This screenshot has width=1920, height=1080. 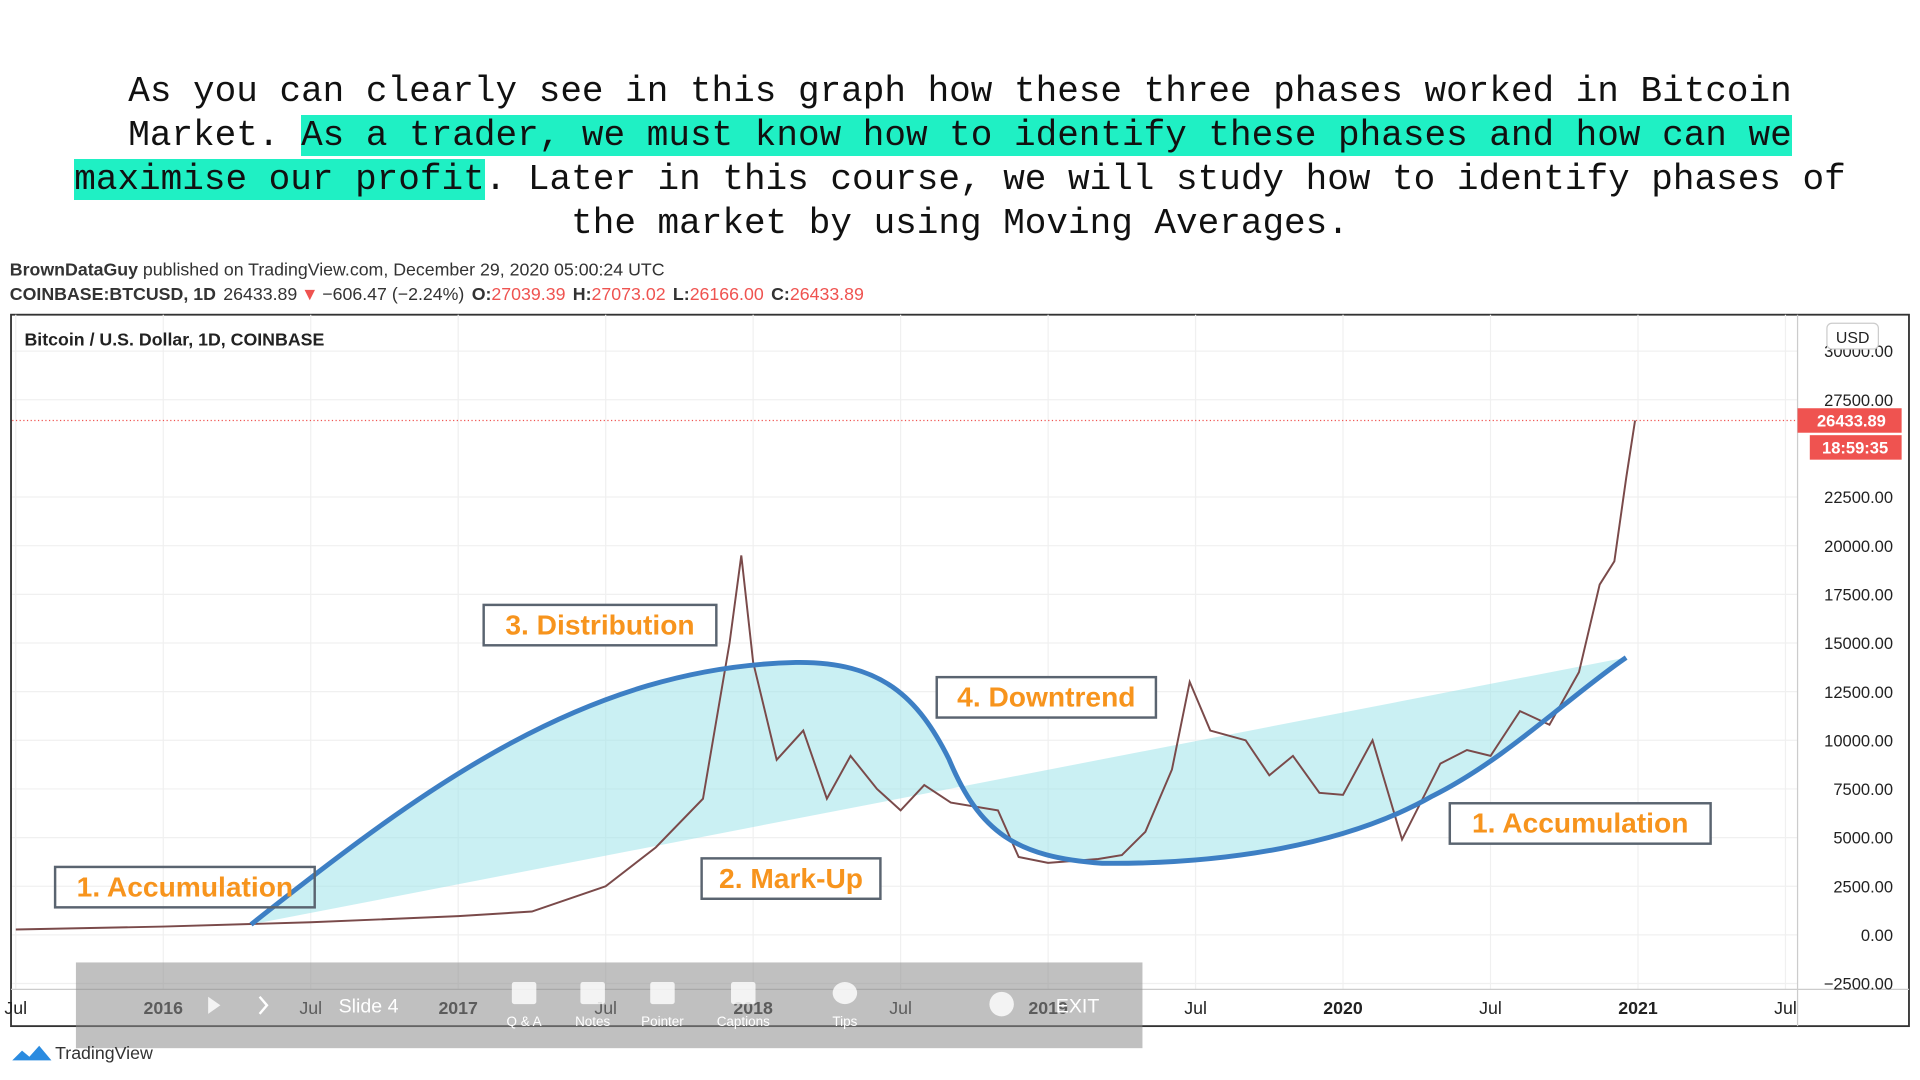 I want to click on y-tick-label: 22500.00, so click(x=1858, y=497).